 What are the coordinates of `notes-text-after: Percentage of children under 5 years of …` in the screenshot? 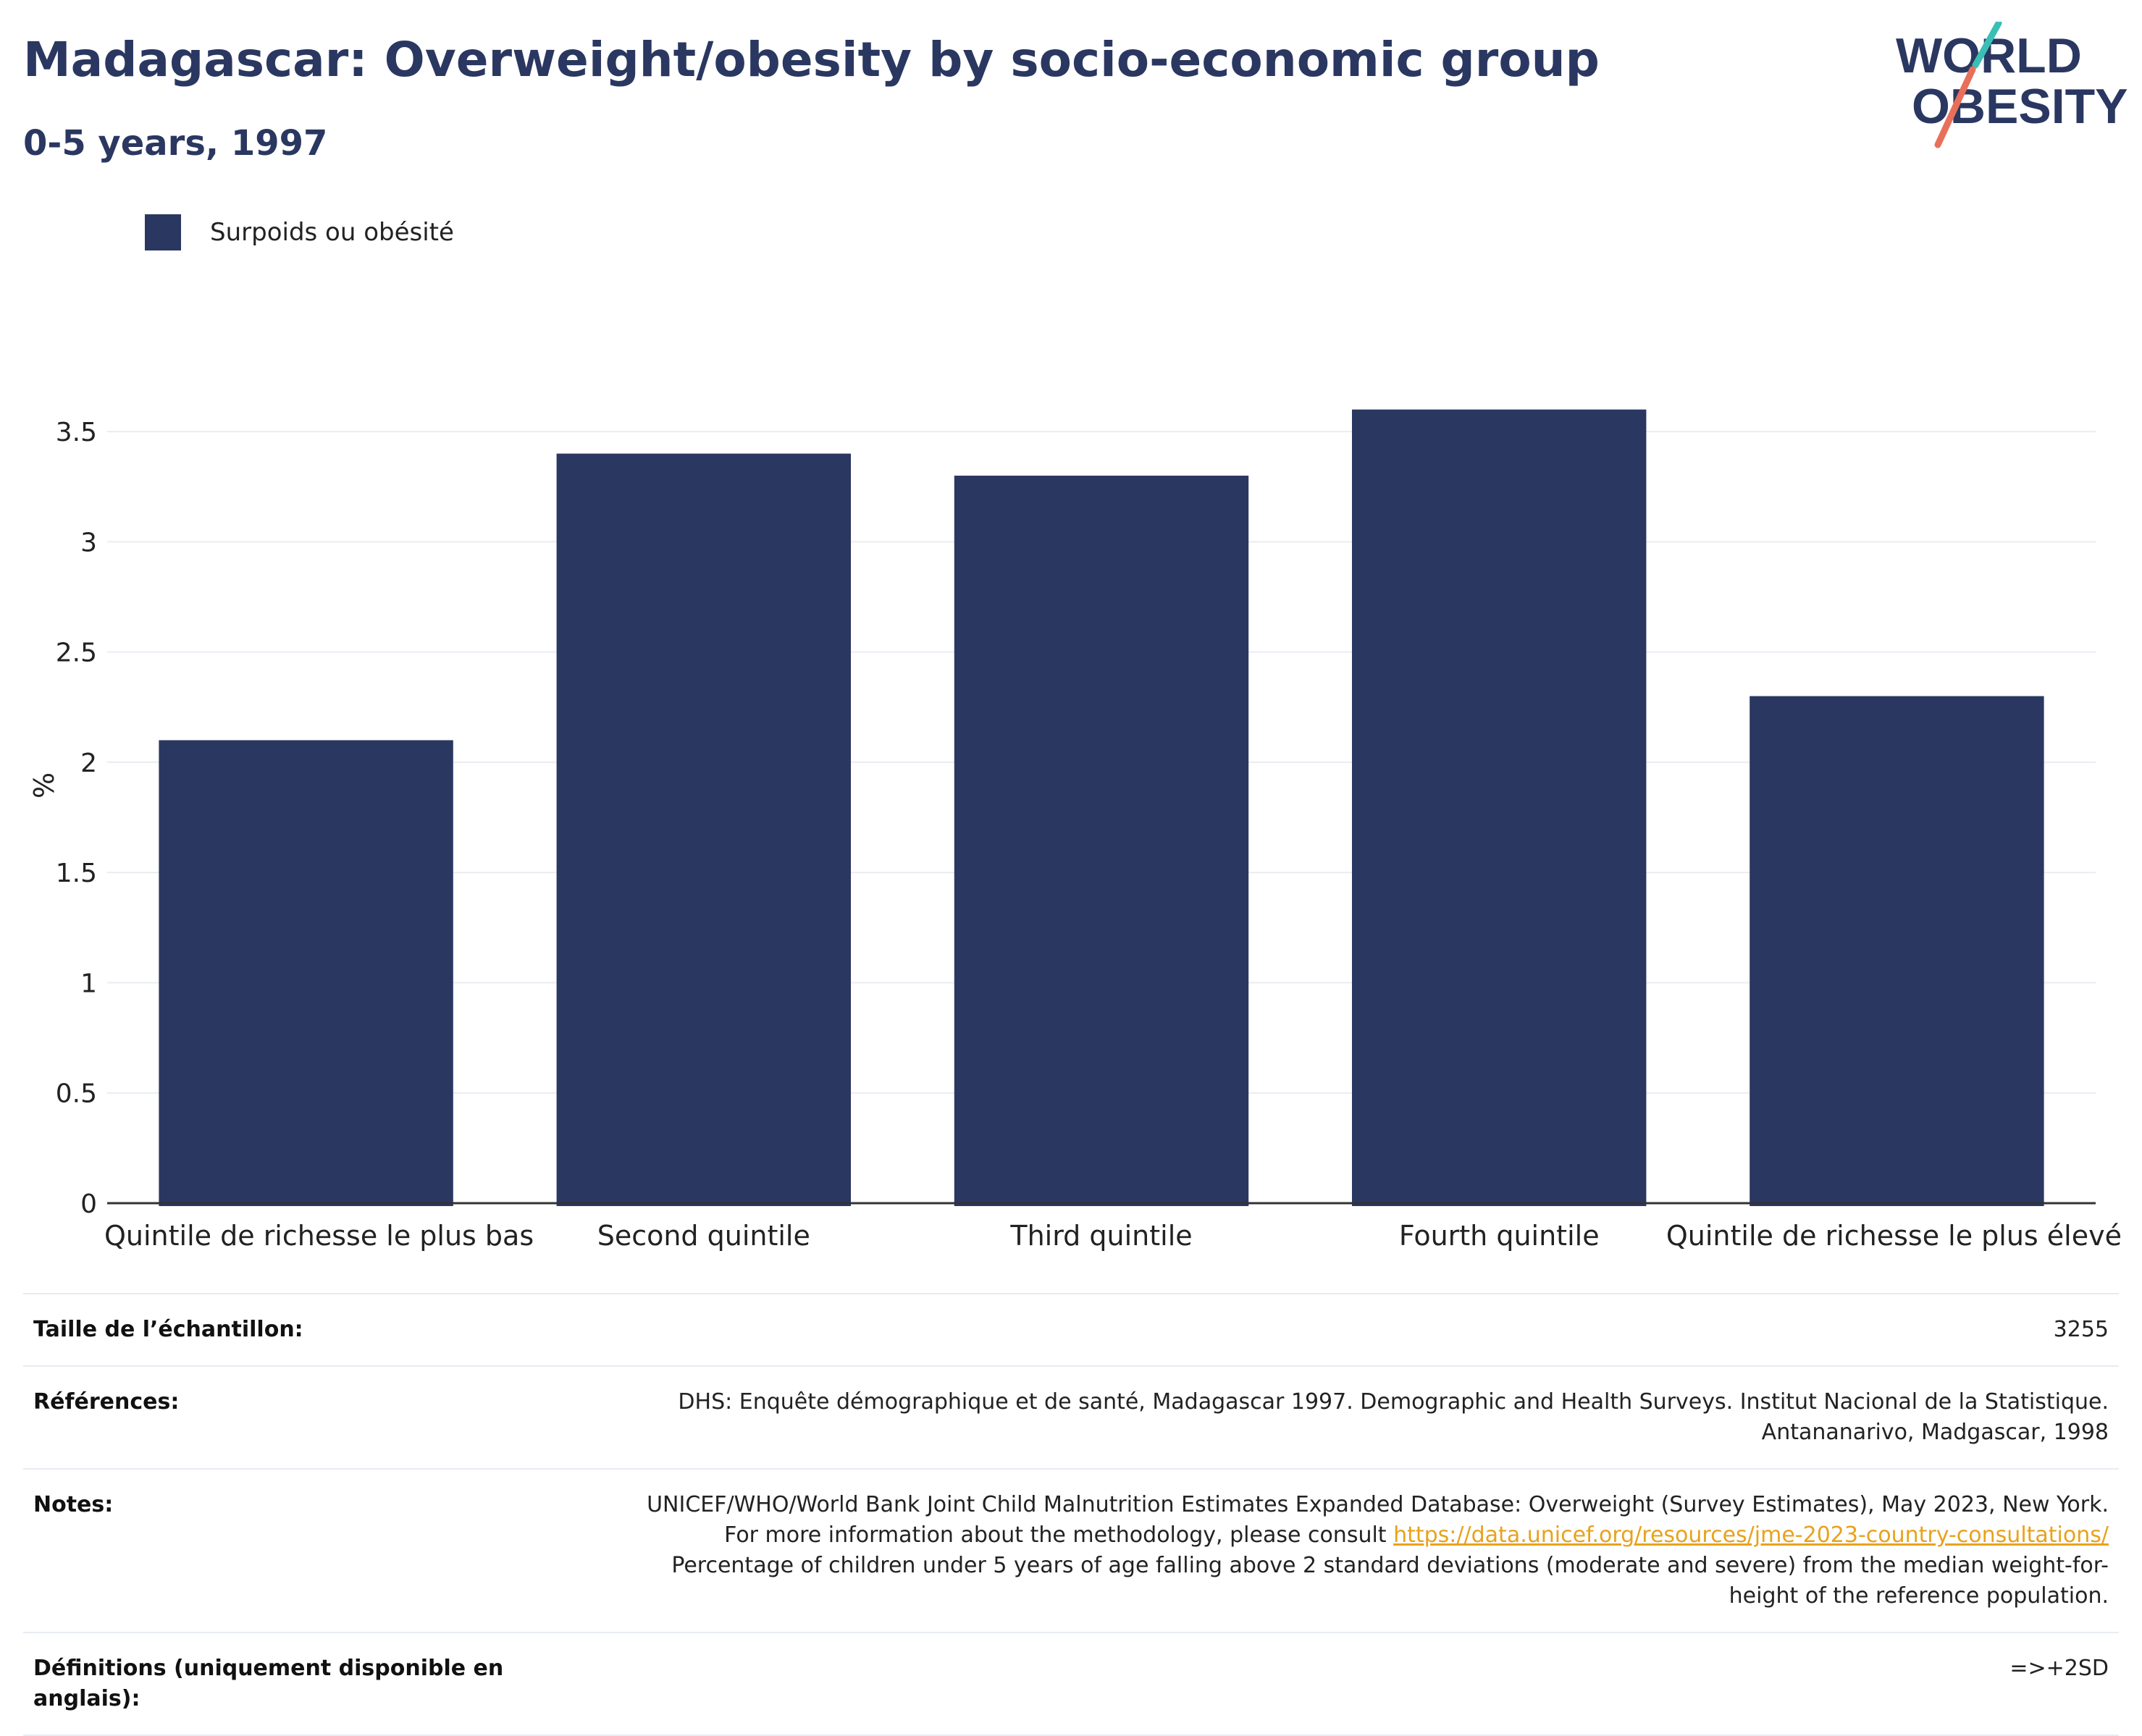 It's located at (1390, 1581).